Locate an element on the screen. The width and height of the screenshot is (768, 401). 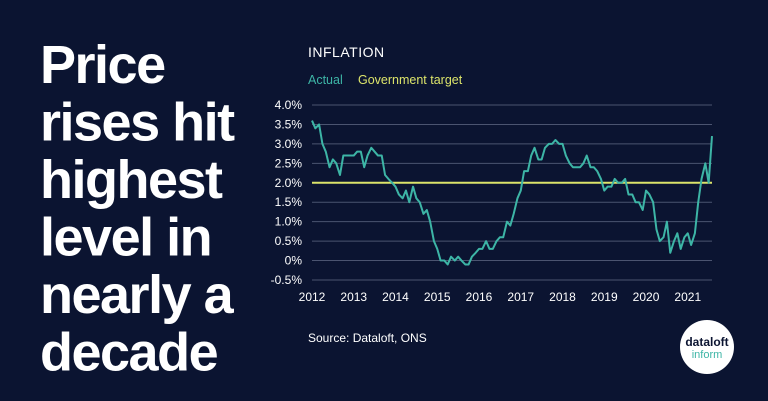
headline-line: highest is located at coordinates (131, 180).